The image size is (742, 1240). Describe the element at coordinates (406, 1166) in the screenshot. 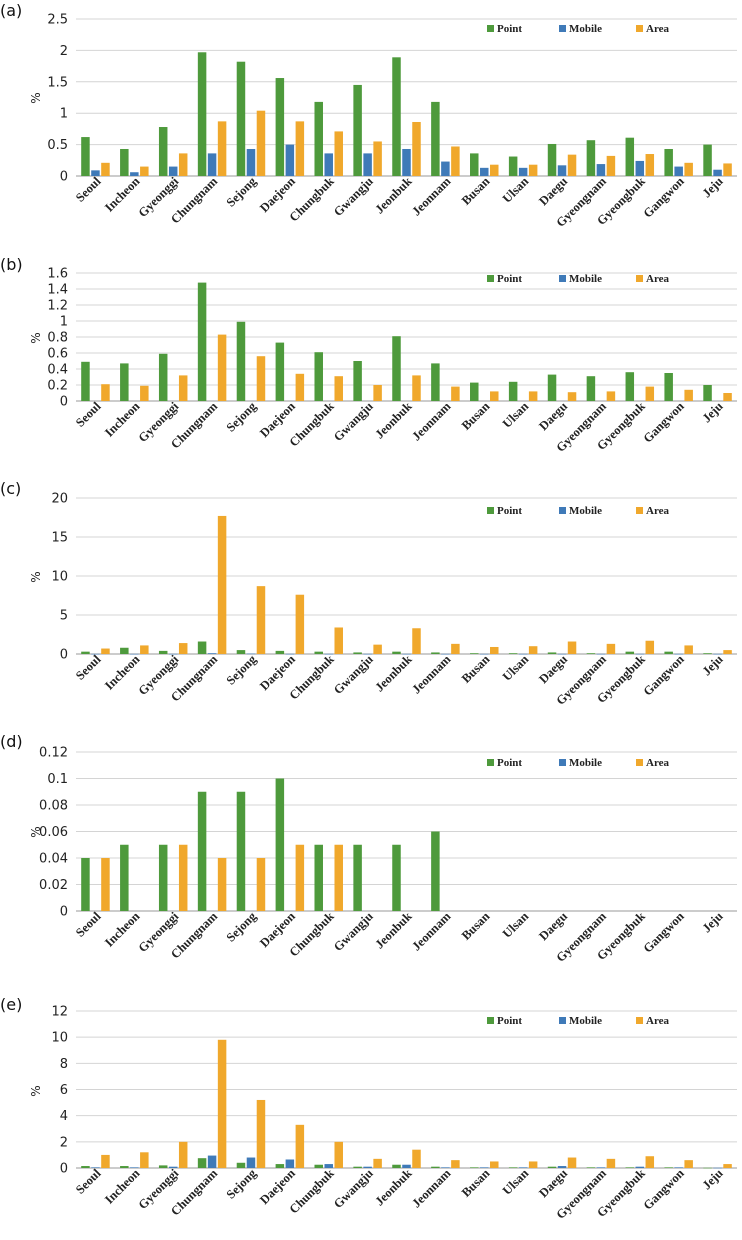

I see `bar-mobile-jeonbuk` at that location.